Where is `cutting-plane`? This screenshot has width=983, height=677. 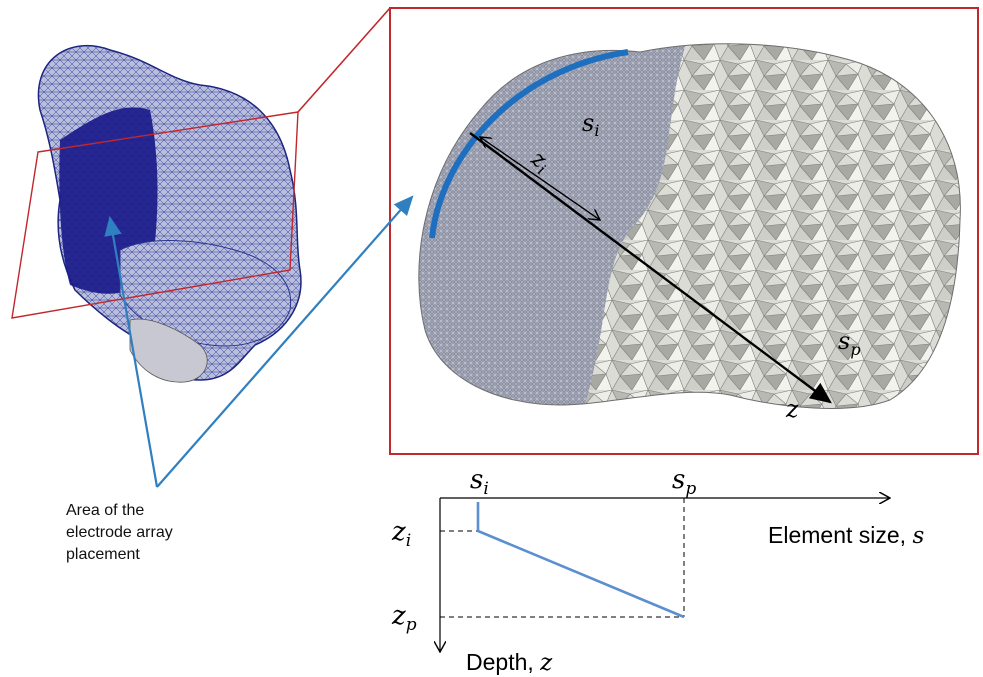 cutting-plane is located at coordinates (155, 215).